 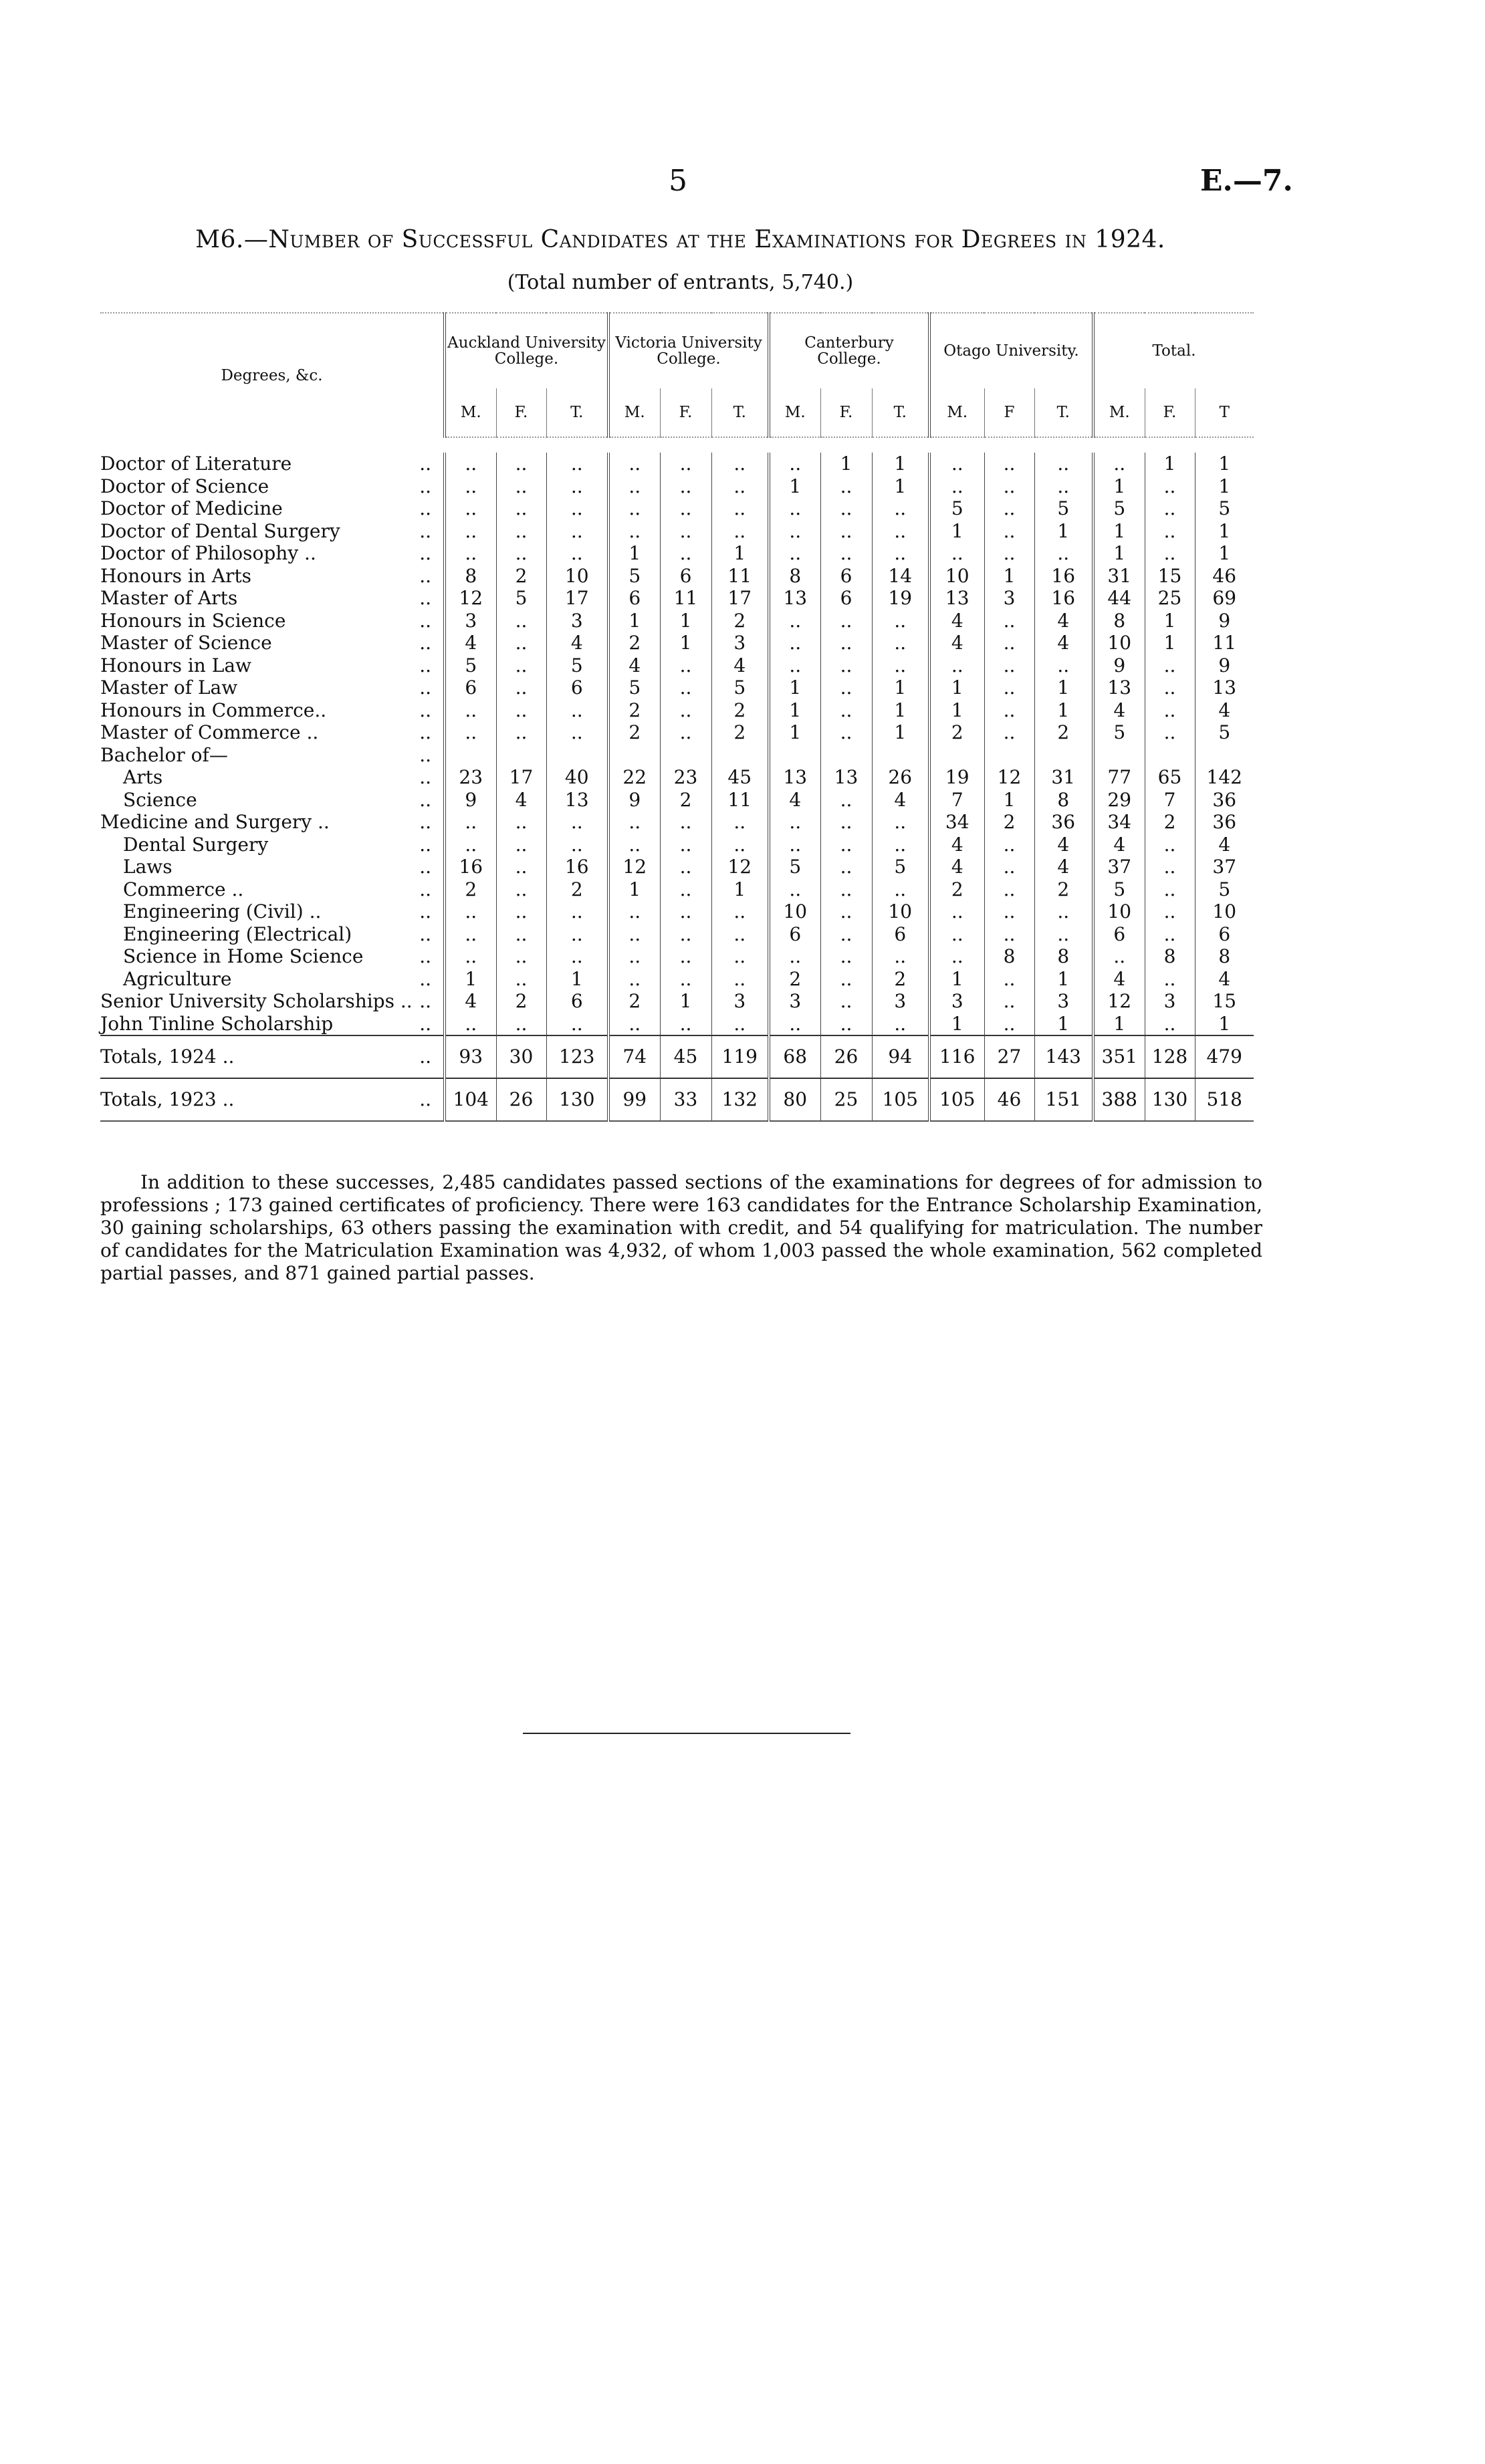 I want to click on table-cell: 31, so click(x=1118, y=575).